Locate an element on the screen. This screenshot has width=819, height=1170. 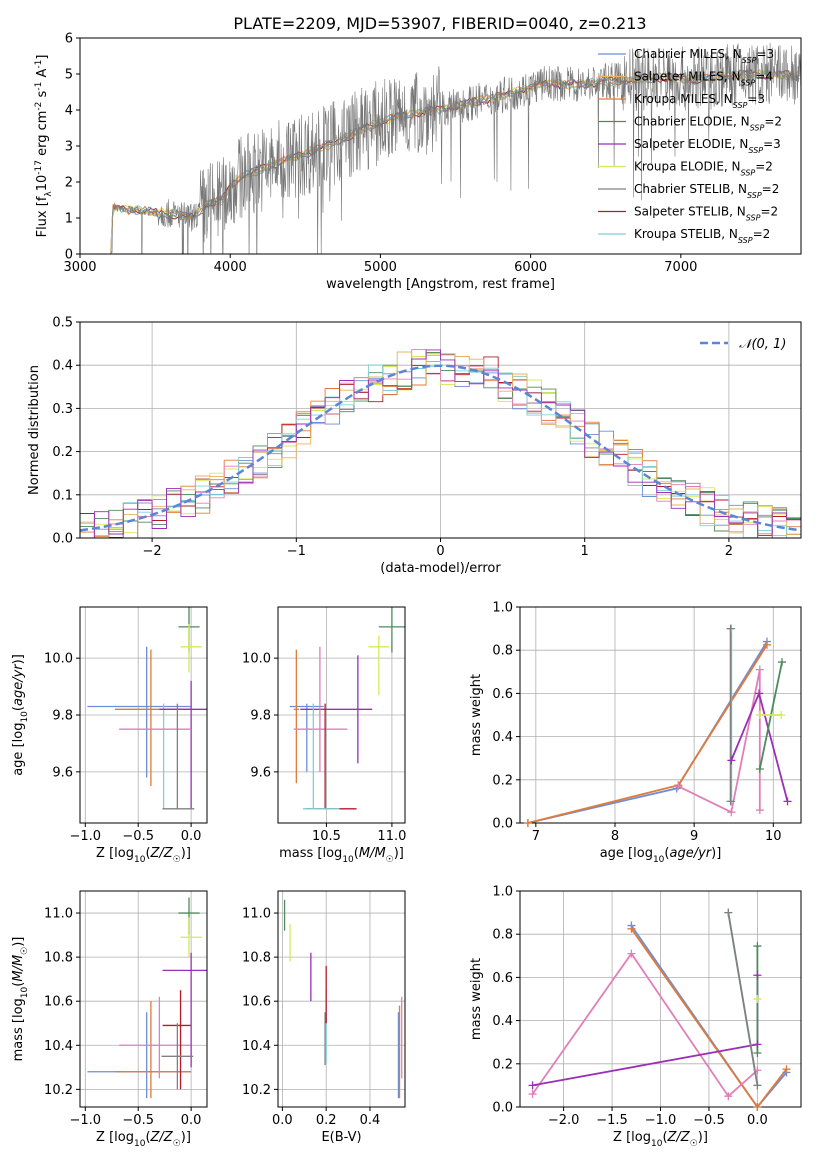
plot-area-weight_vs_Z is located at coordinates (659, 1009).